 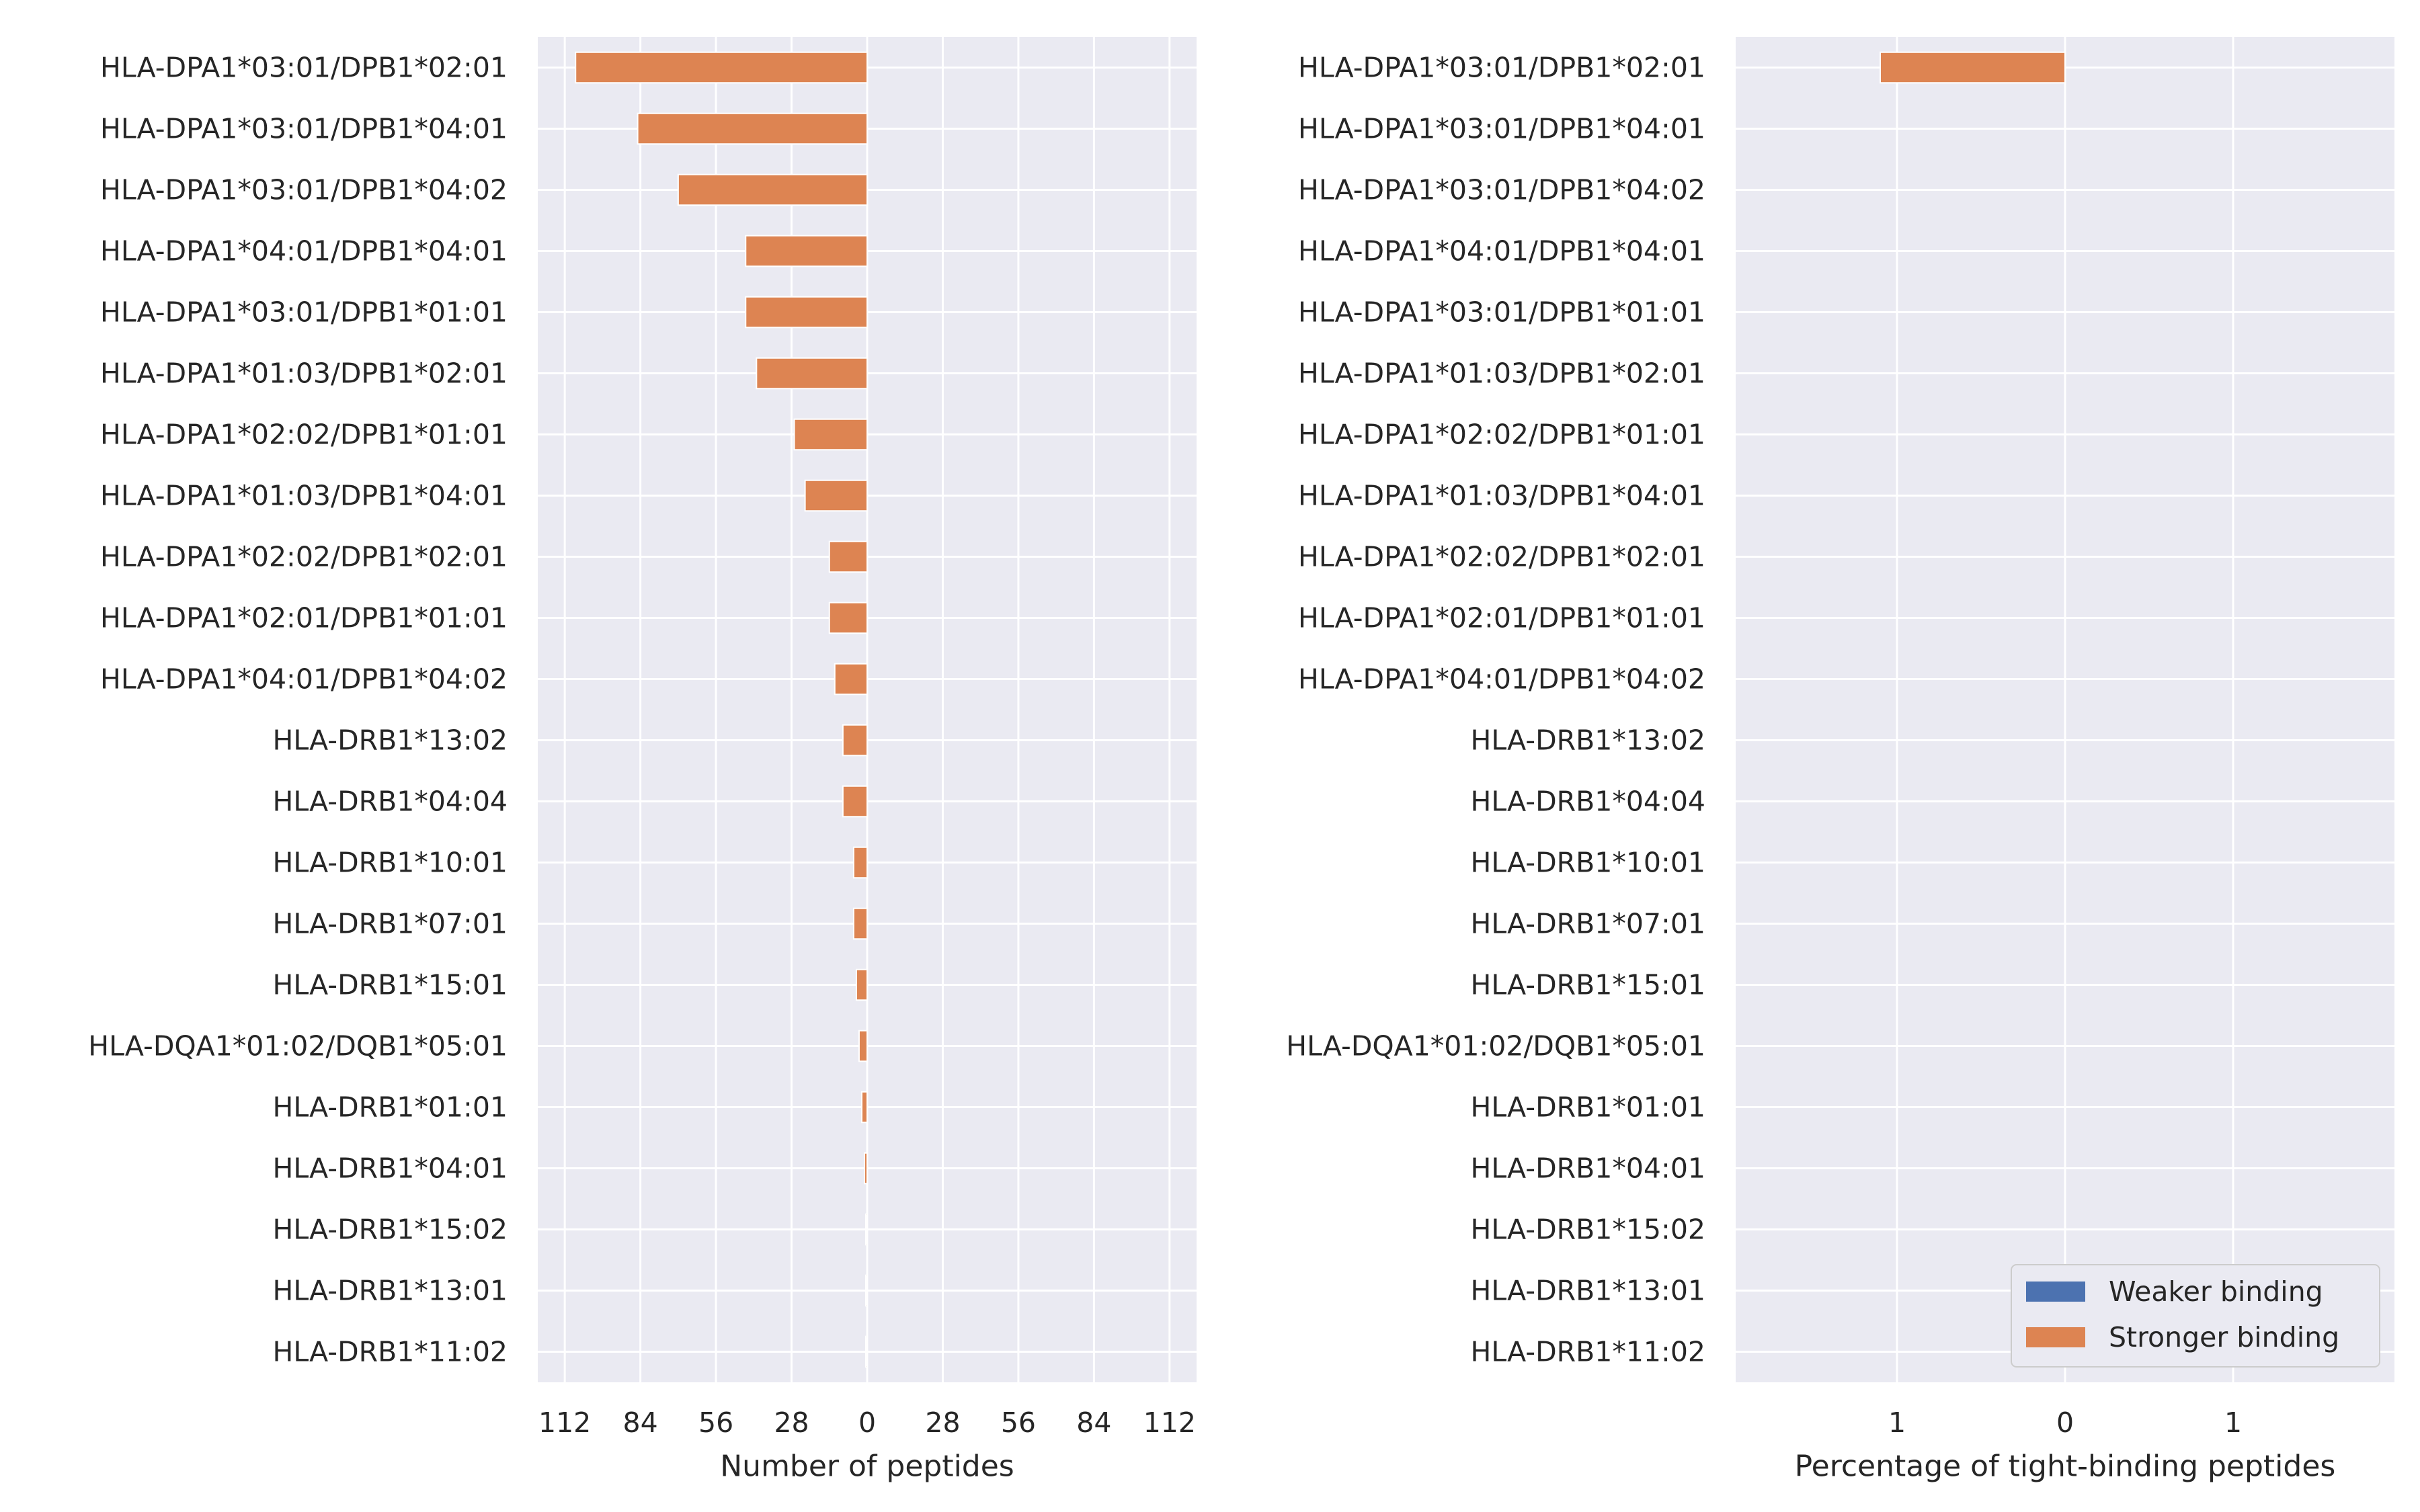 I want to click on x-axis-label: Percentage of tight-binding peptides, so click(x=2065, y=1467).